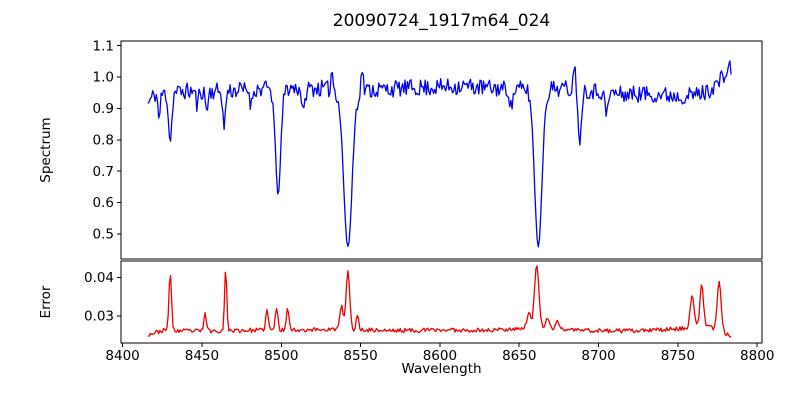  I want to click on error-line, so click(439, 301).